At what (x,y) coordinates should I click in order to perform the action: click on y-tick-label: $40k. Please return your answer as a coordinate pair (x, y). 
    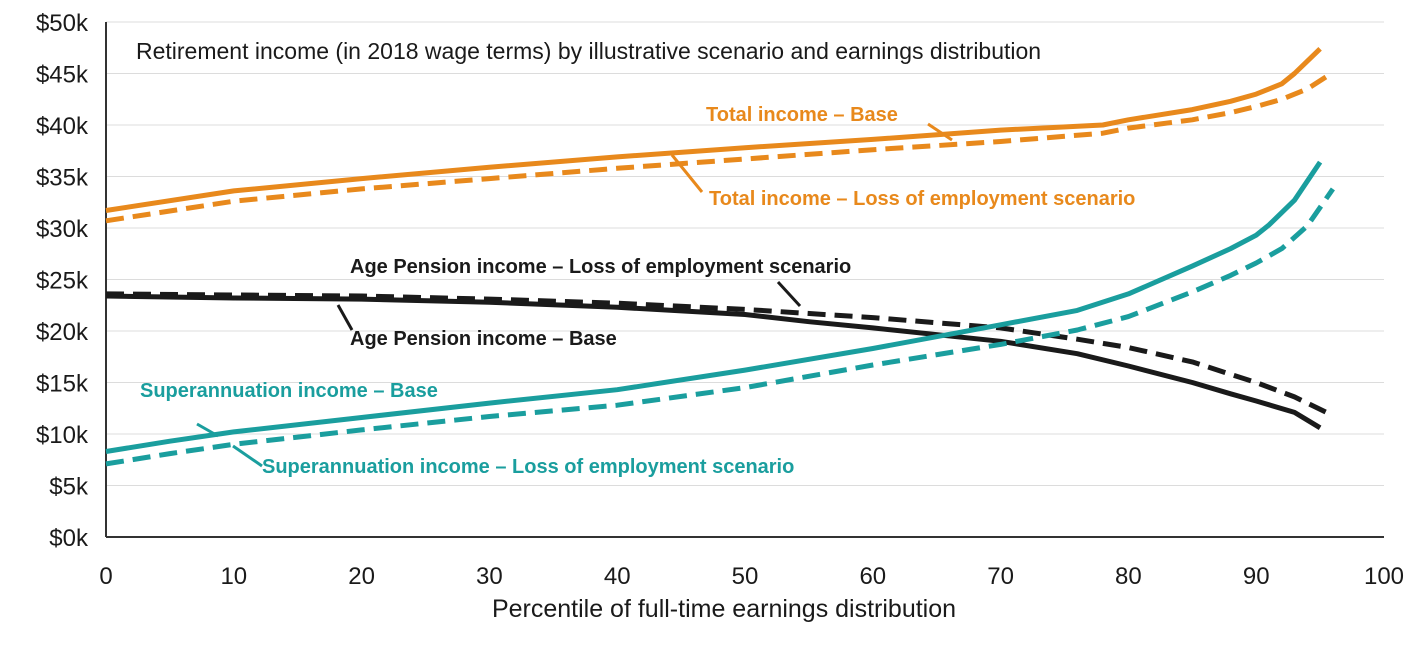
    Looking at the image, I should click on (62, 126).